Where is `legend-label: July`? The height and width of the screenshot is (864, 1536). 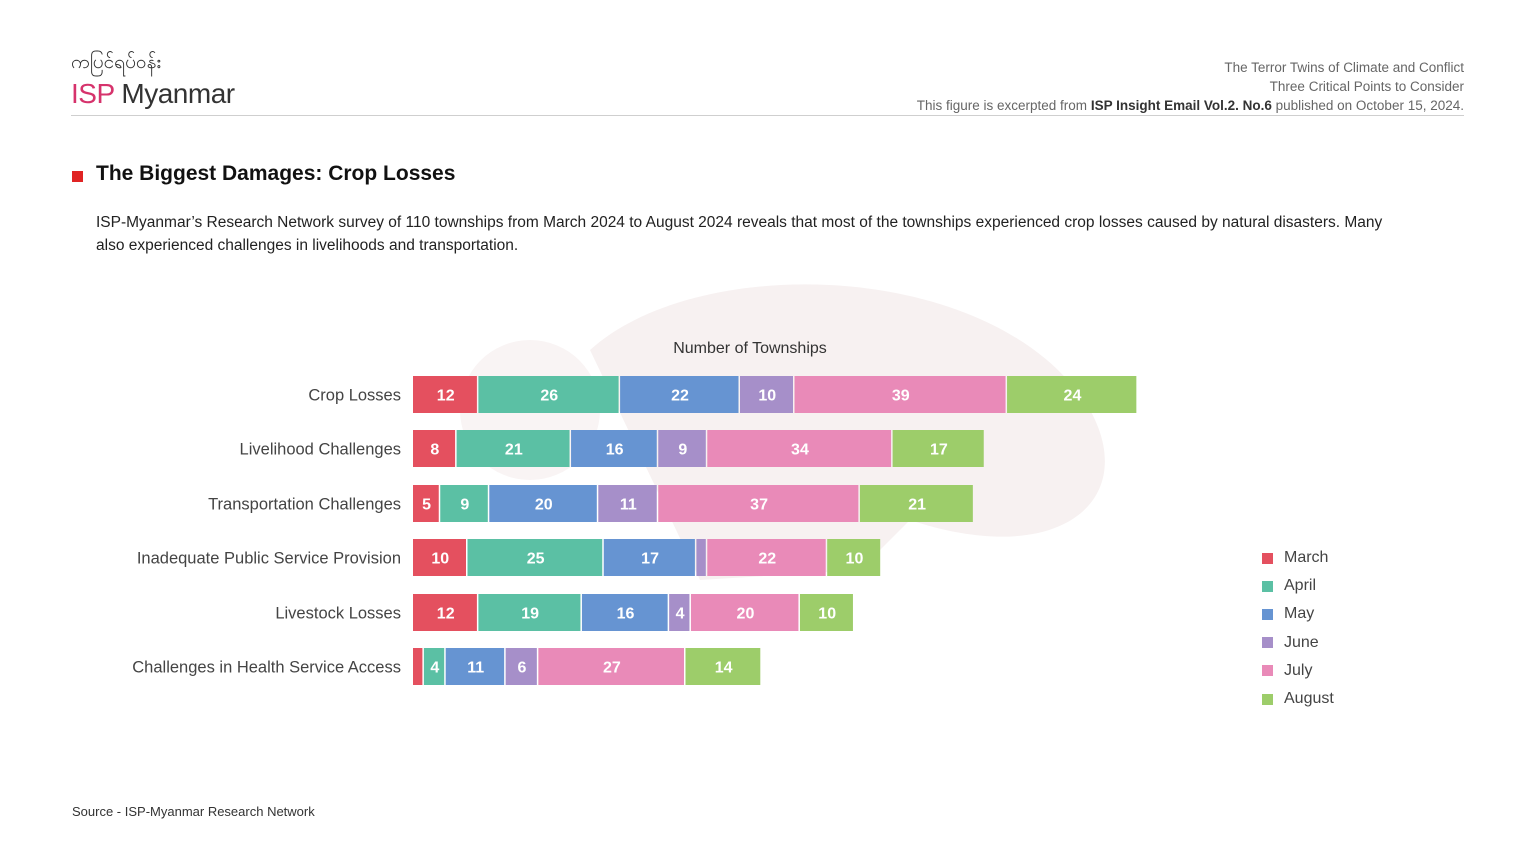
legend-label: July is located at coordinates (1298, 670).